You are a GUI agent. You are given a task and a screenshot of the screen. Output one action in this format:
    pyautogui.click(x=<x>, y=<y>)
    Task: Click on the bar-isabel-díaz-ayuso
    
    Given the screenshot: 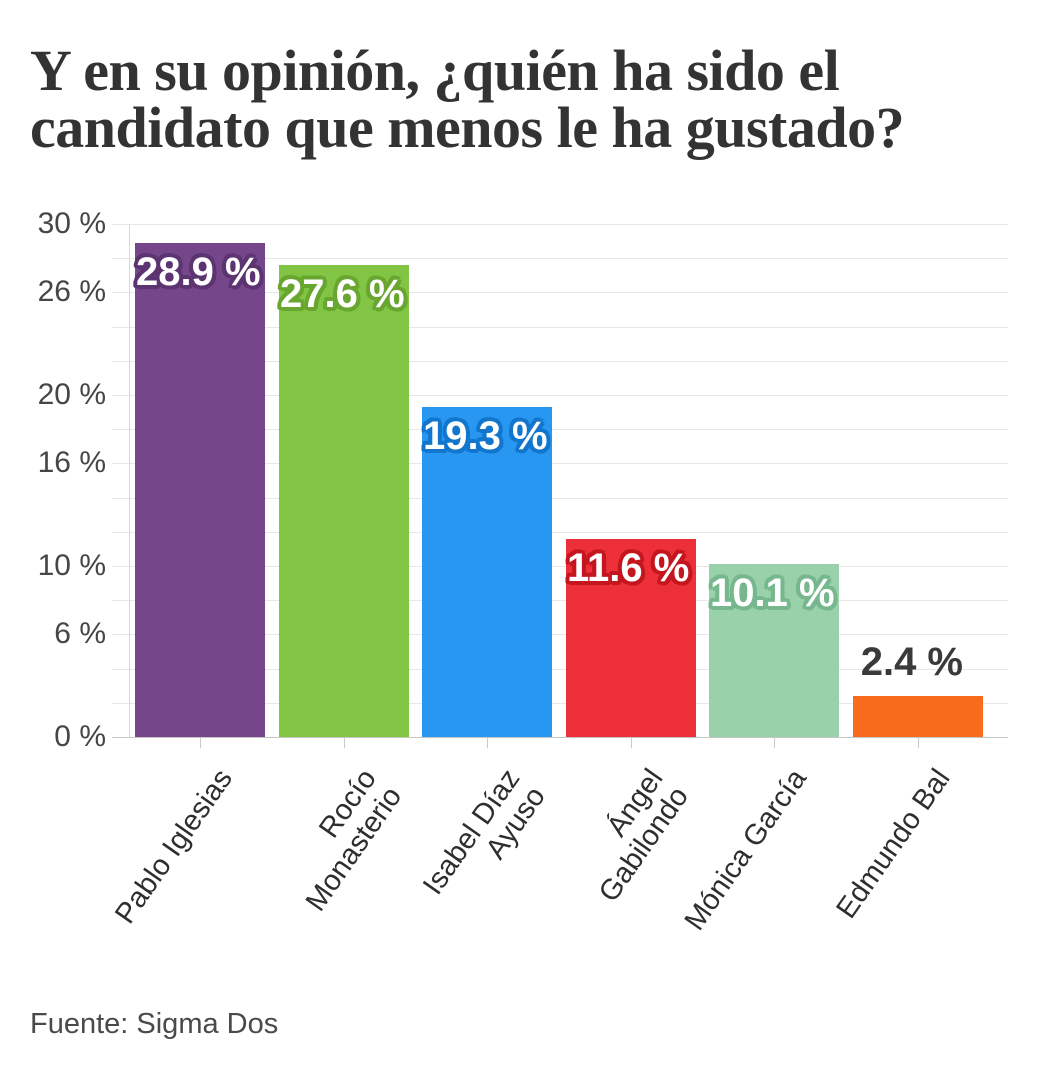 What is the action you would take?
    pyautogui.click(x=487, y=572)
    